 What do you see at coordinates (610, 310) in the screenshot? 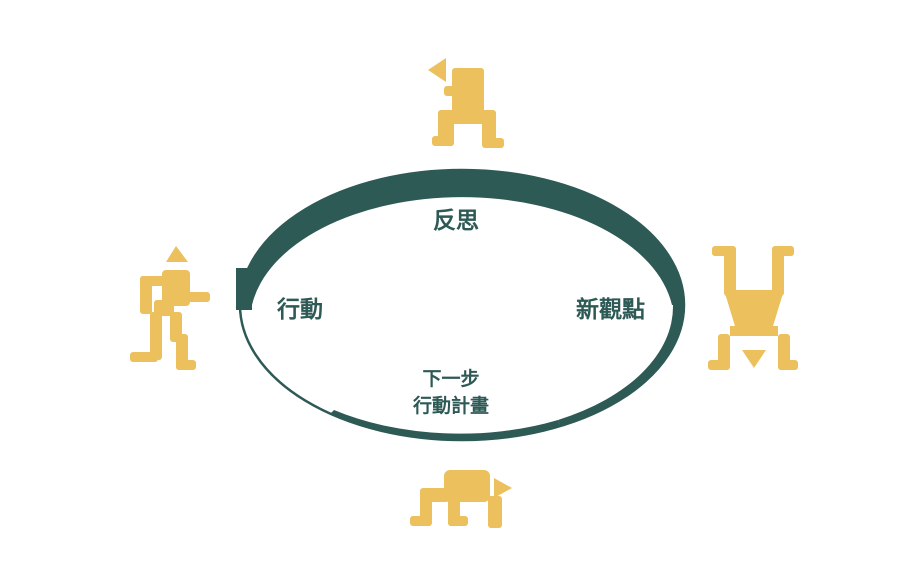
I see `stage-label-new-perspective: 新觀點` at bounding box center [610, 310].